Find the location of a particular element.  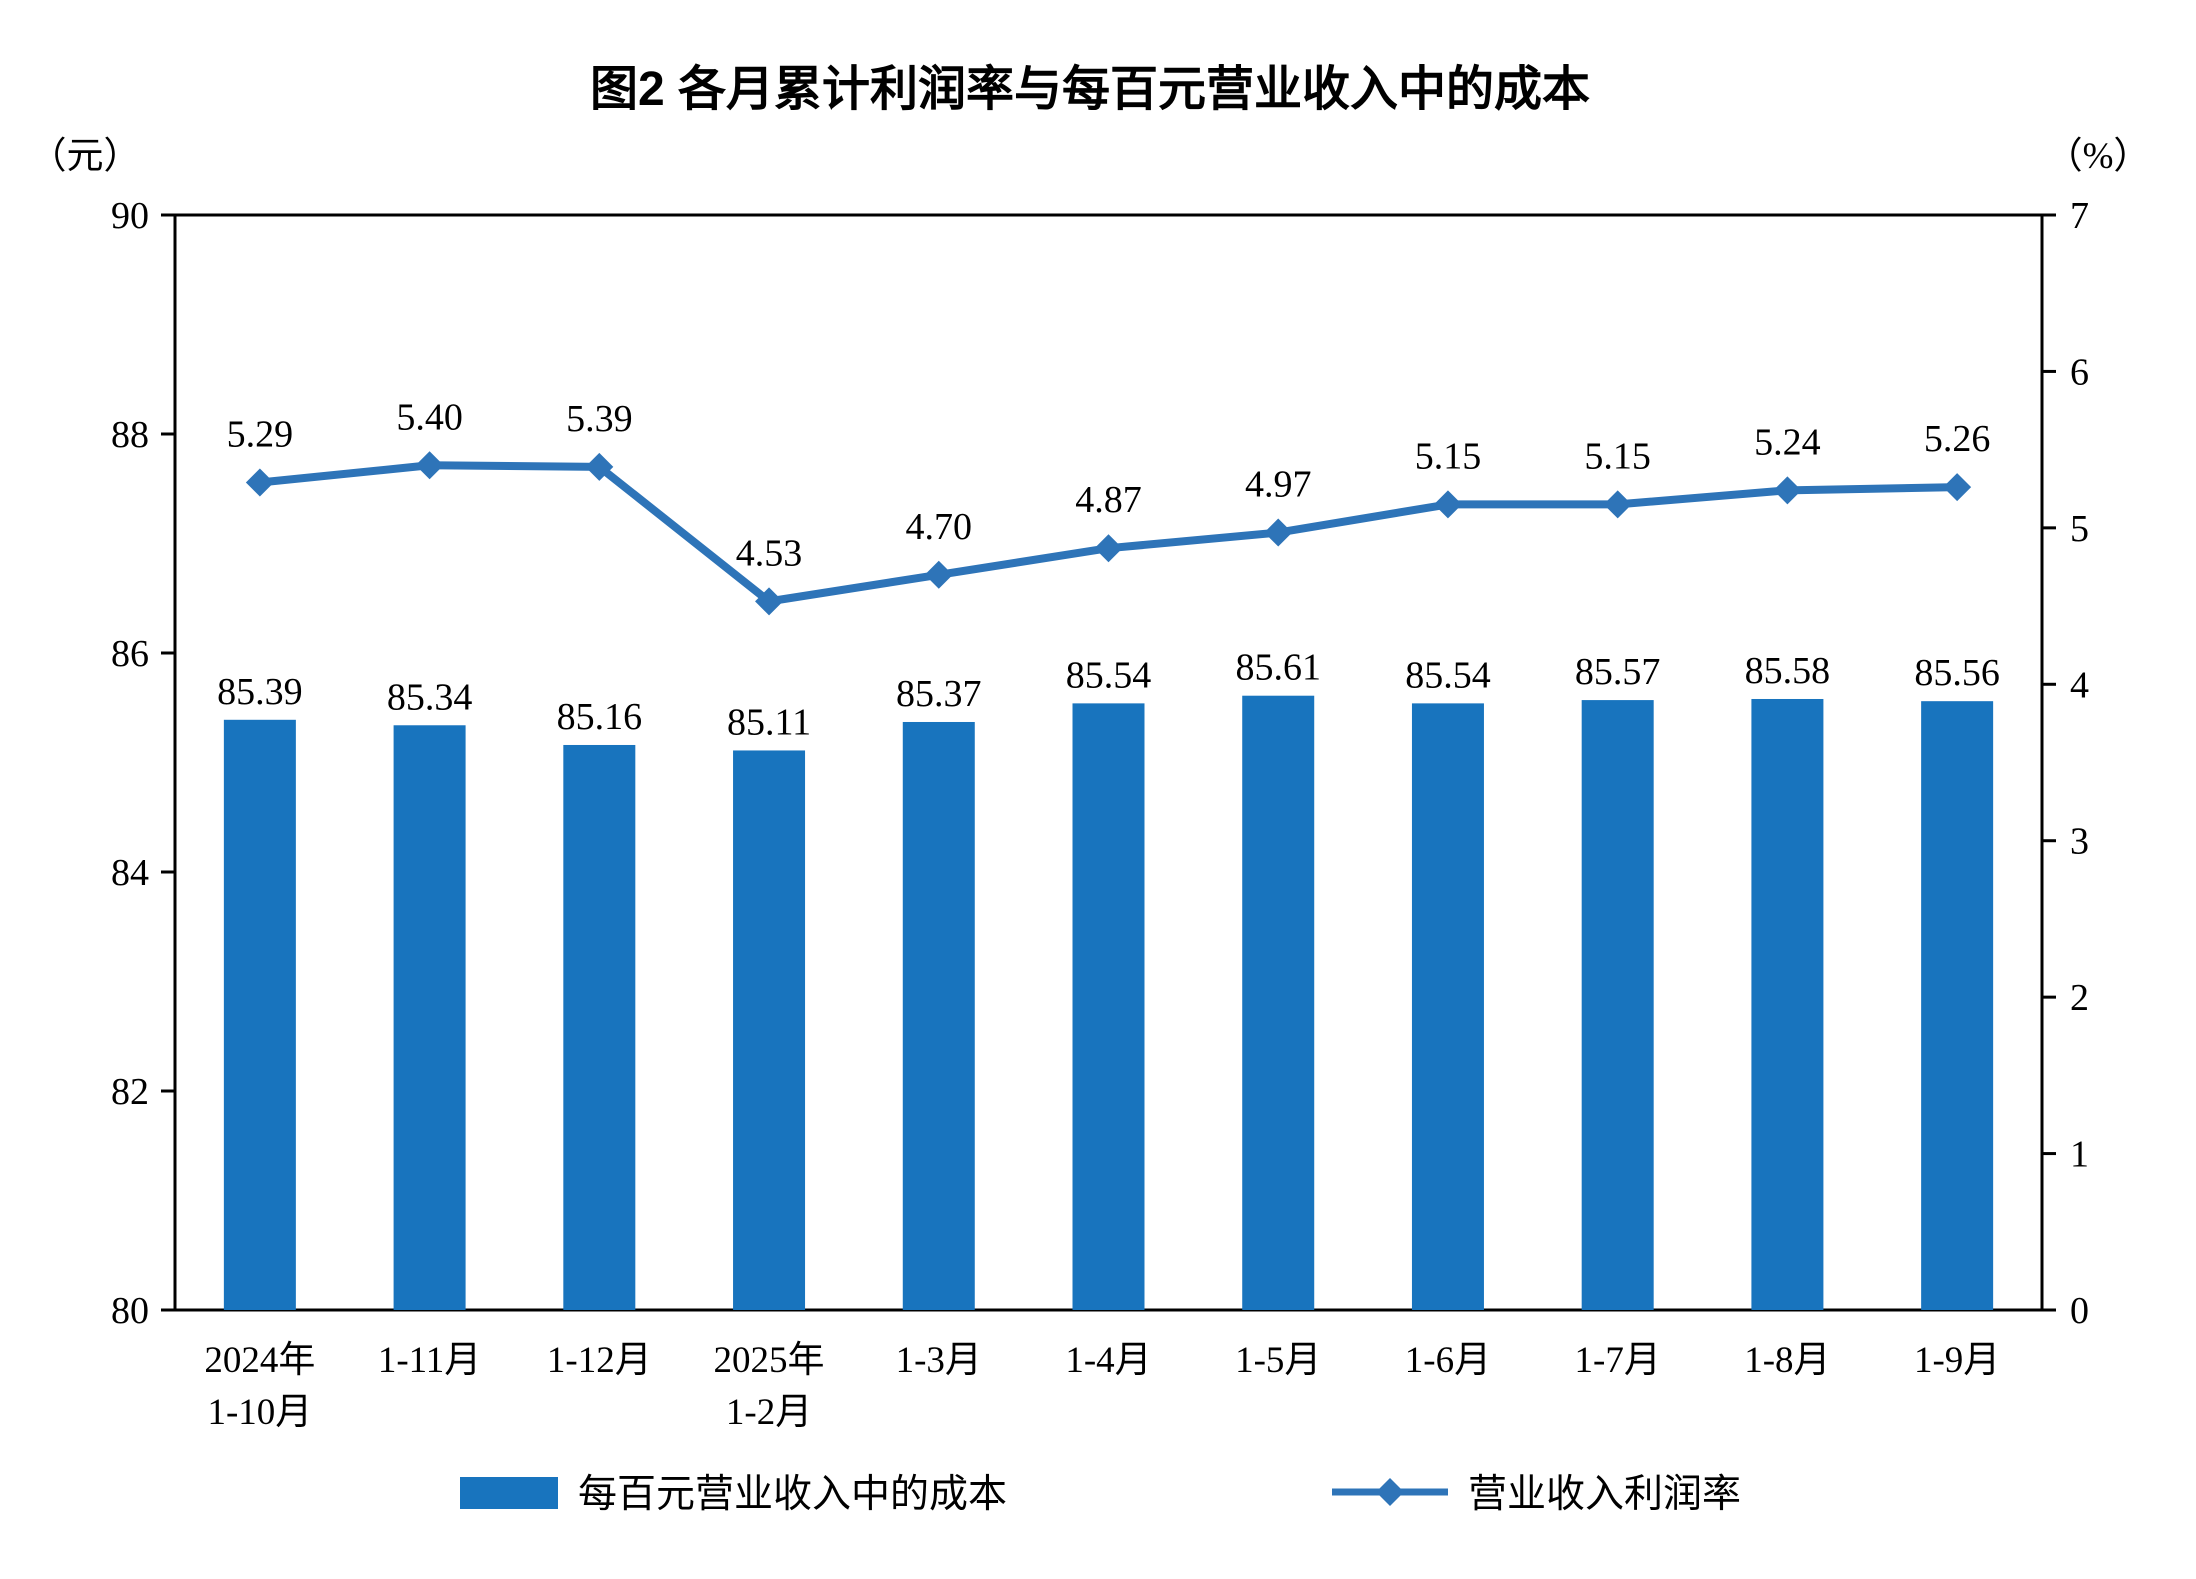

y-tick-label-left: 88 is located at coordinates (130, 435).